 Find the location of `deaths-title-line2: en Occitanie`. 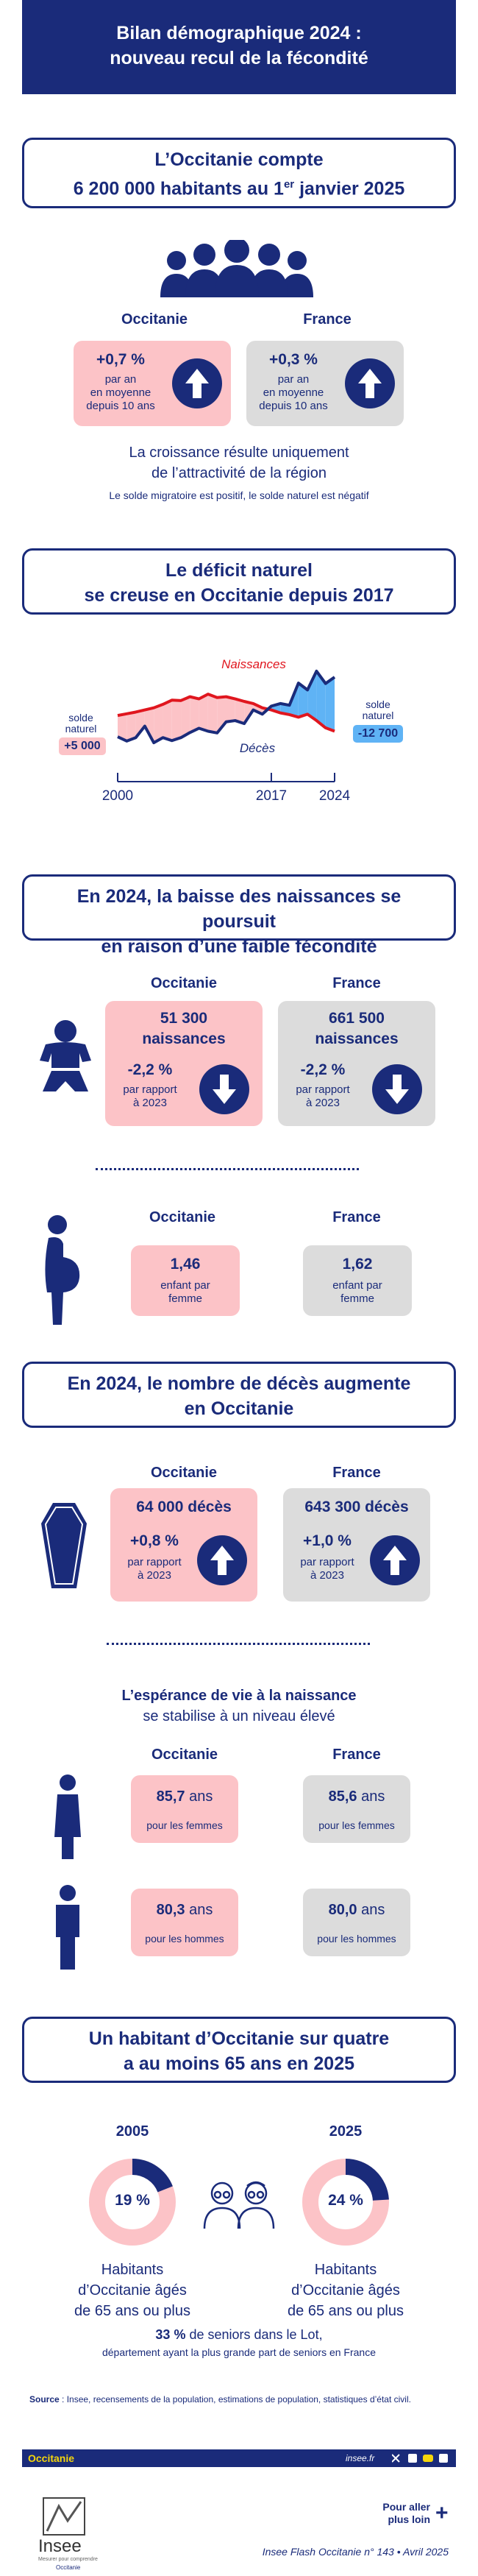

deaths-title-line2: en Occitanie is located at coordinates (239, 1408).